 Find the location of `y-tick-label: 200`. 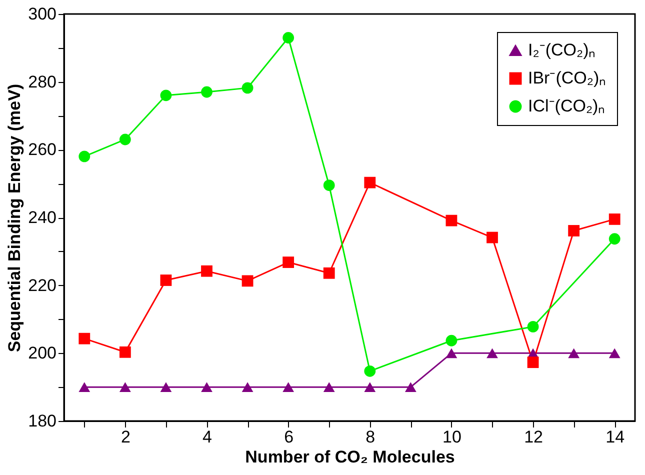

y-tick-label: 200 is located at coordinates (42, 353).